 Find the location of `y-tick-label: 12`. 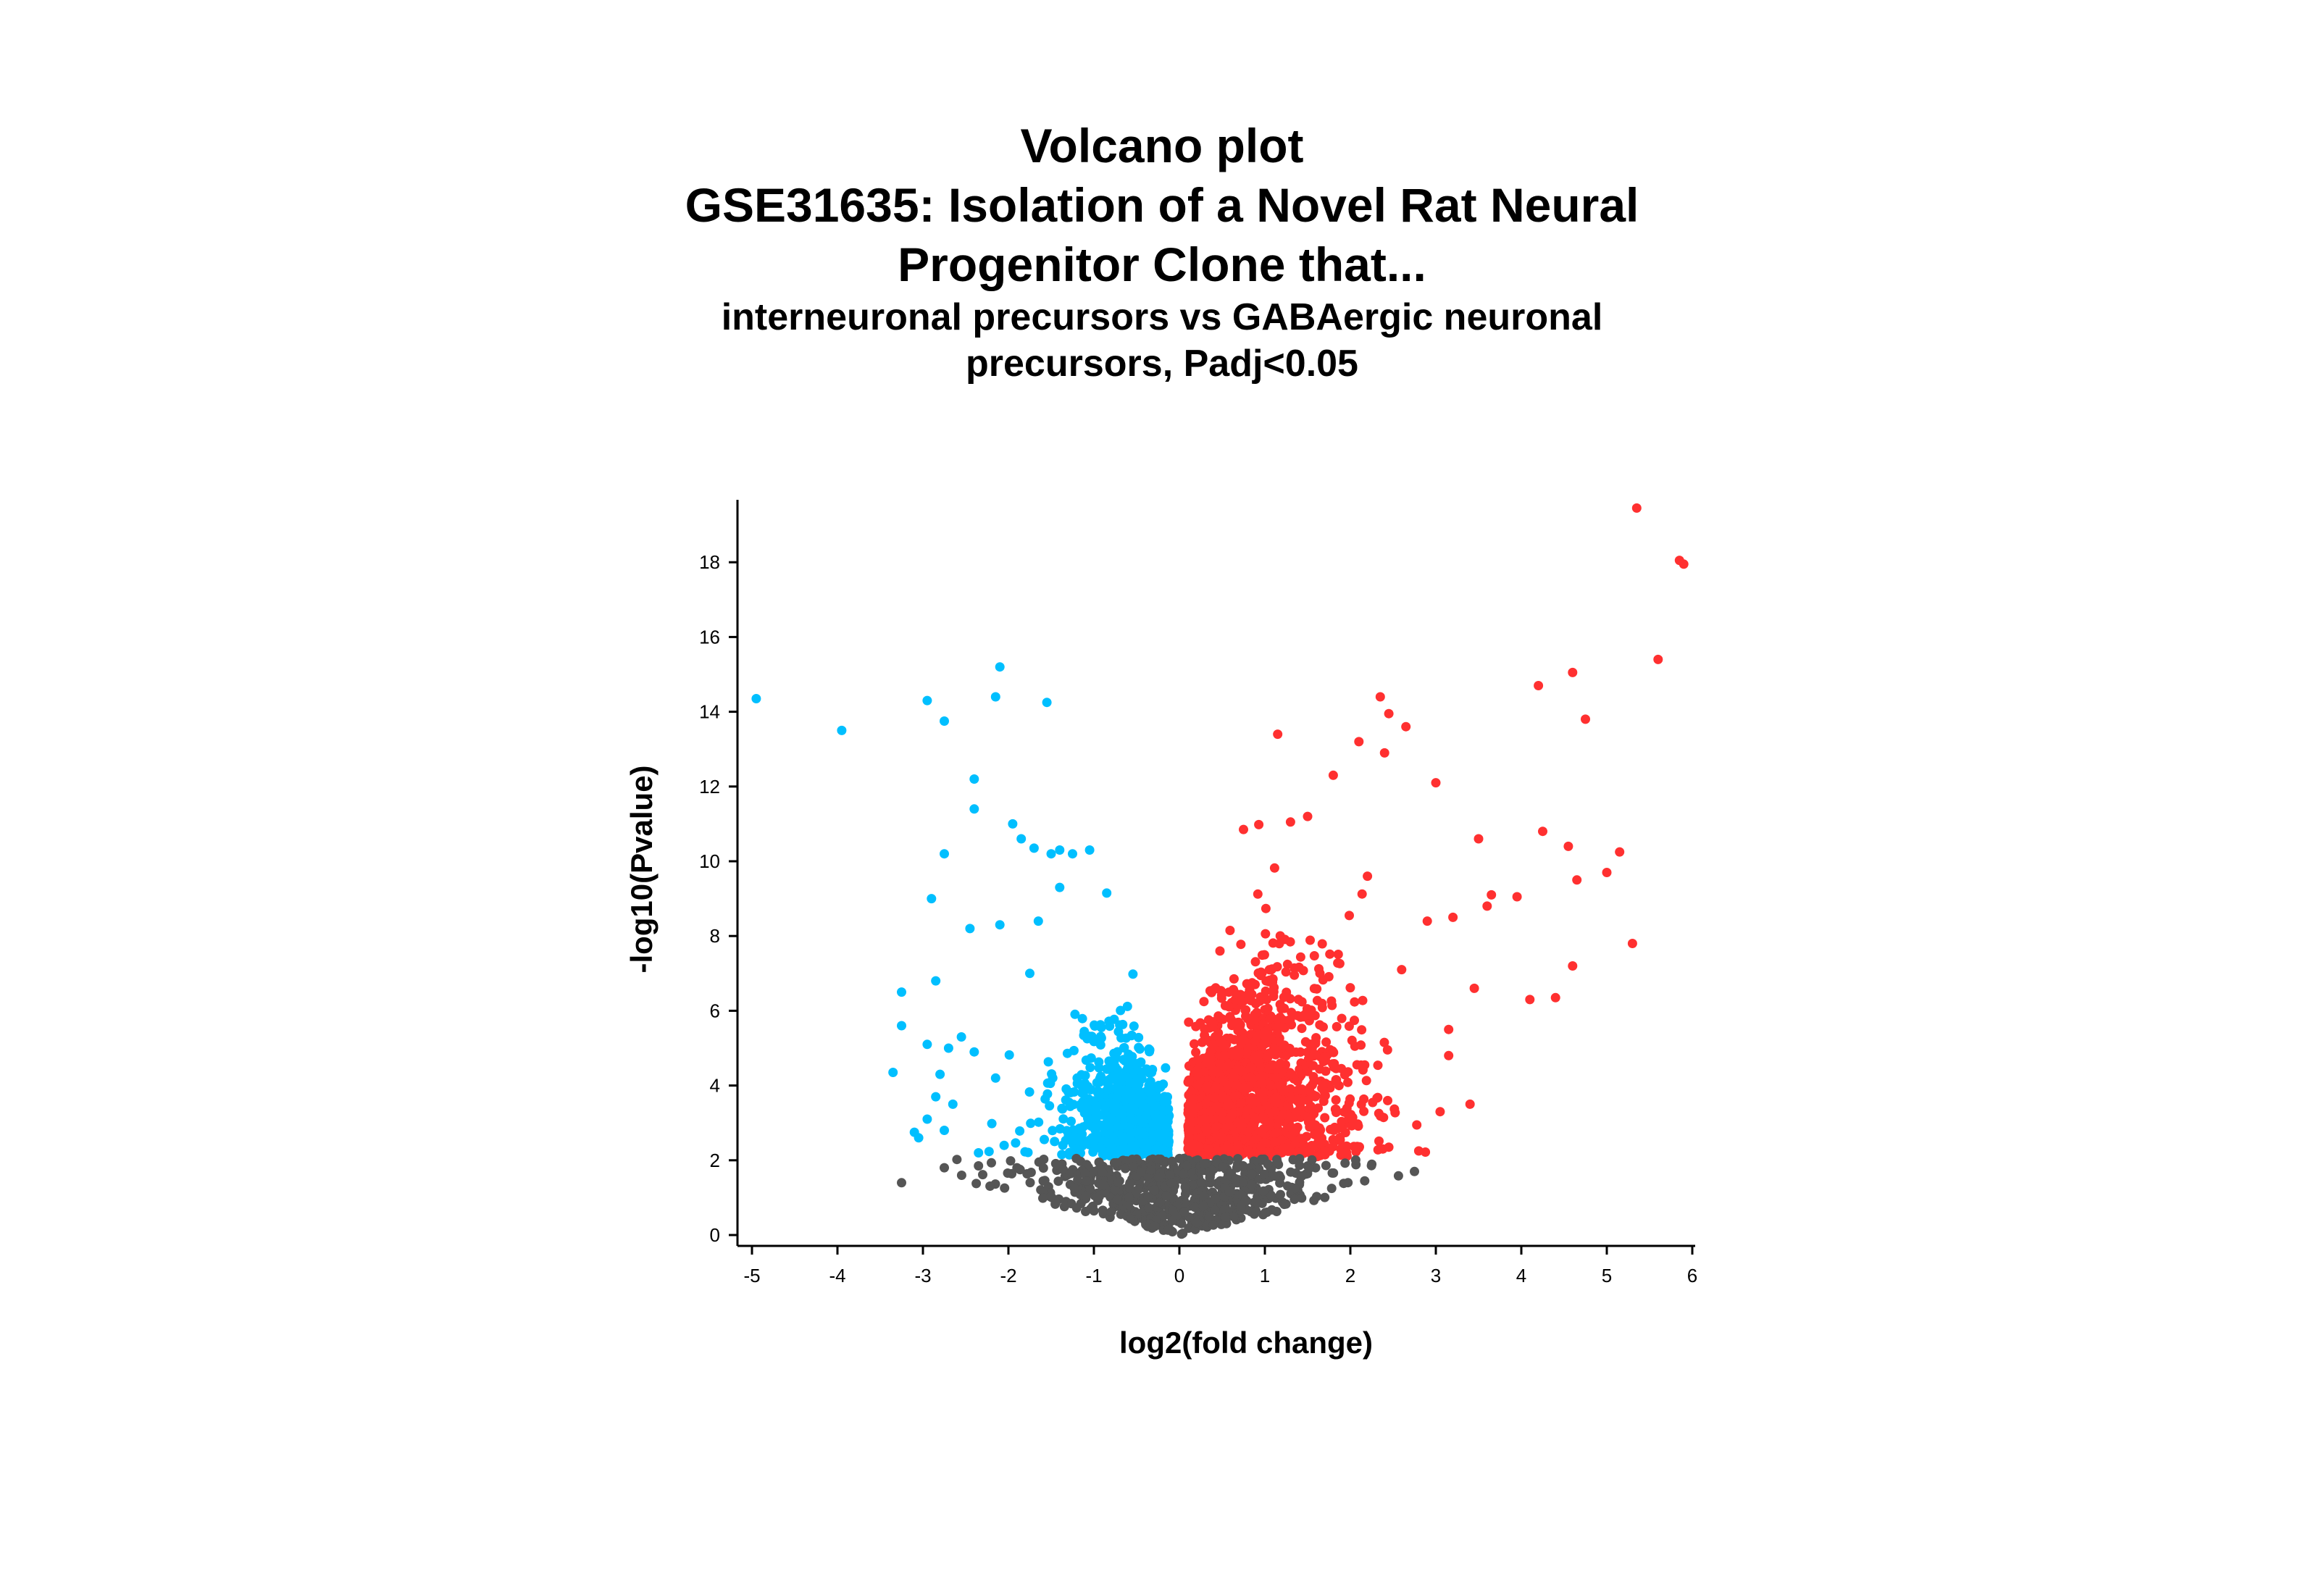

y-tick-label: 12 is located at coordinates (710, 787).